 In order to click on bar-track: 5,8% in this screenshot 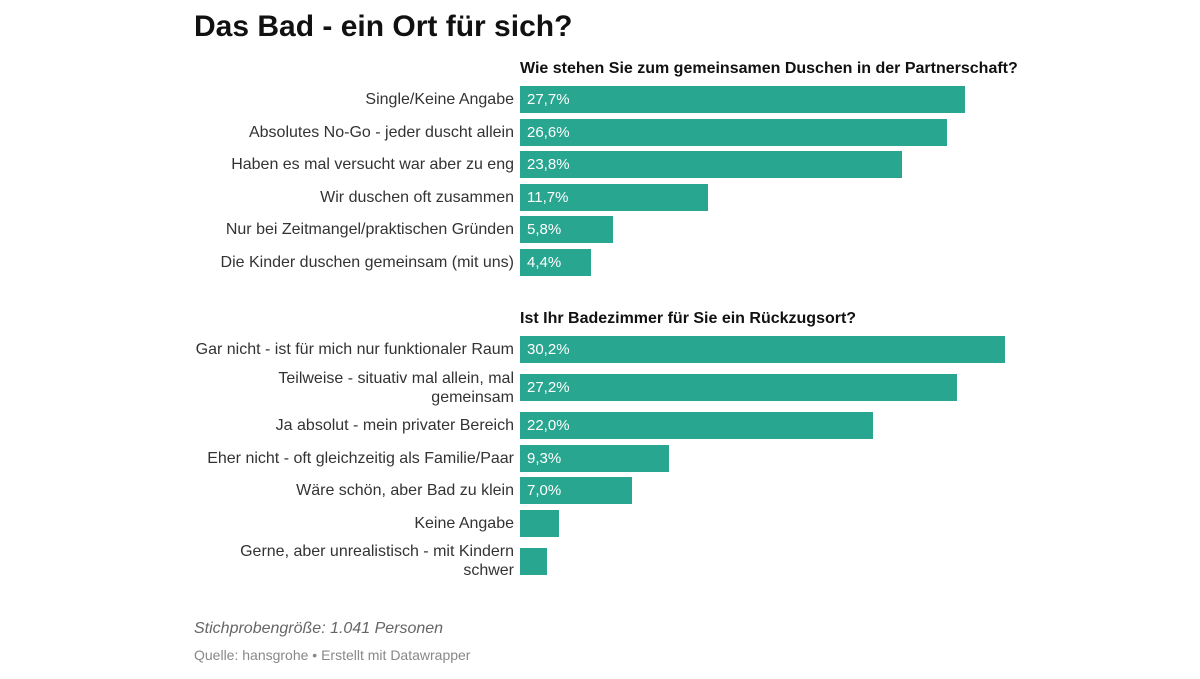, I will do `click(770, 229)`.